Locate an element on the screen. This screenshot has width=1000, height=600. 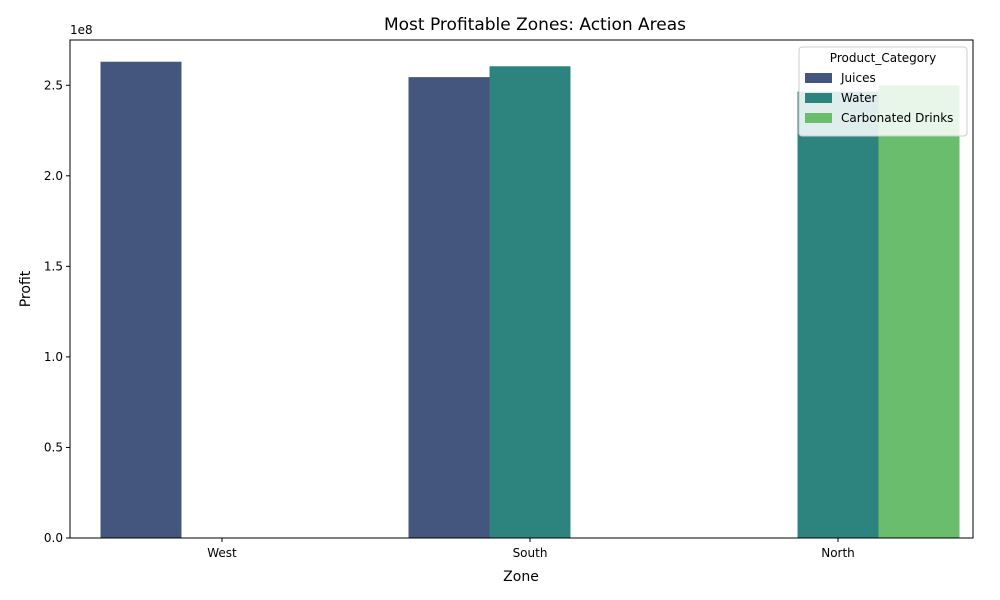
x-axis: West South North is located at coordinates (531, 549).